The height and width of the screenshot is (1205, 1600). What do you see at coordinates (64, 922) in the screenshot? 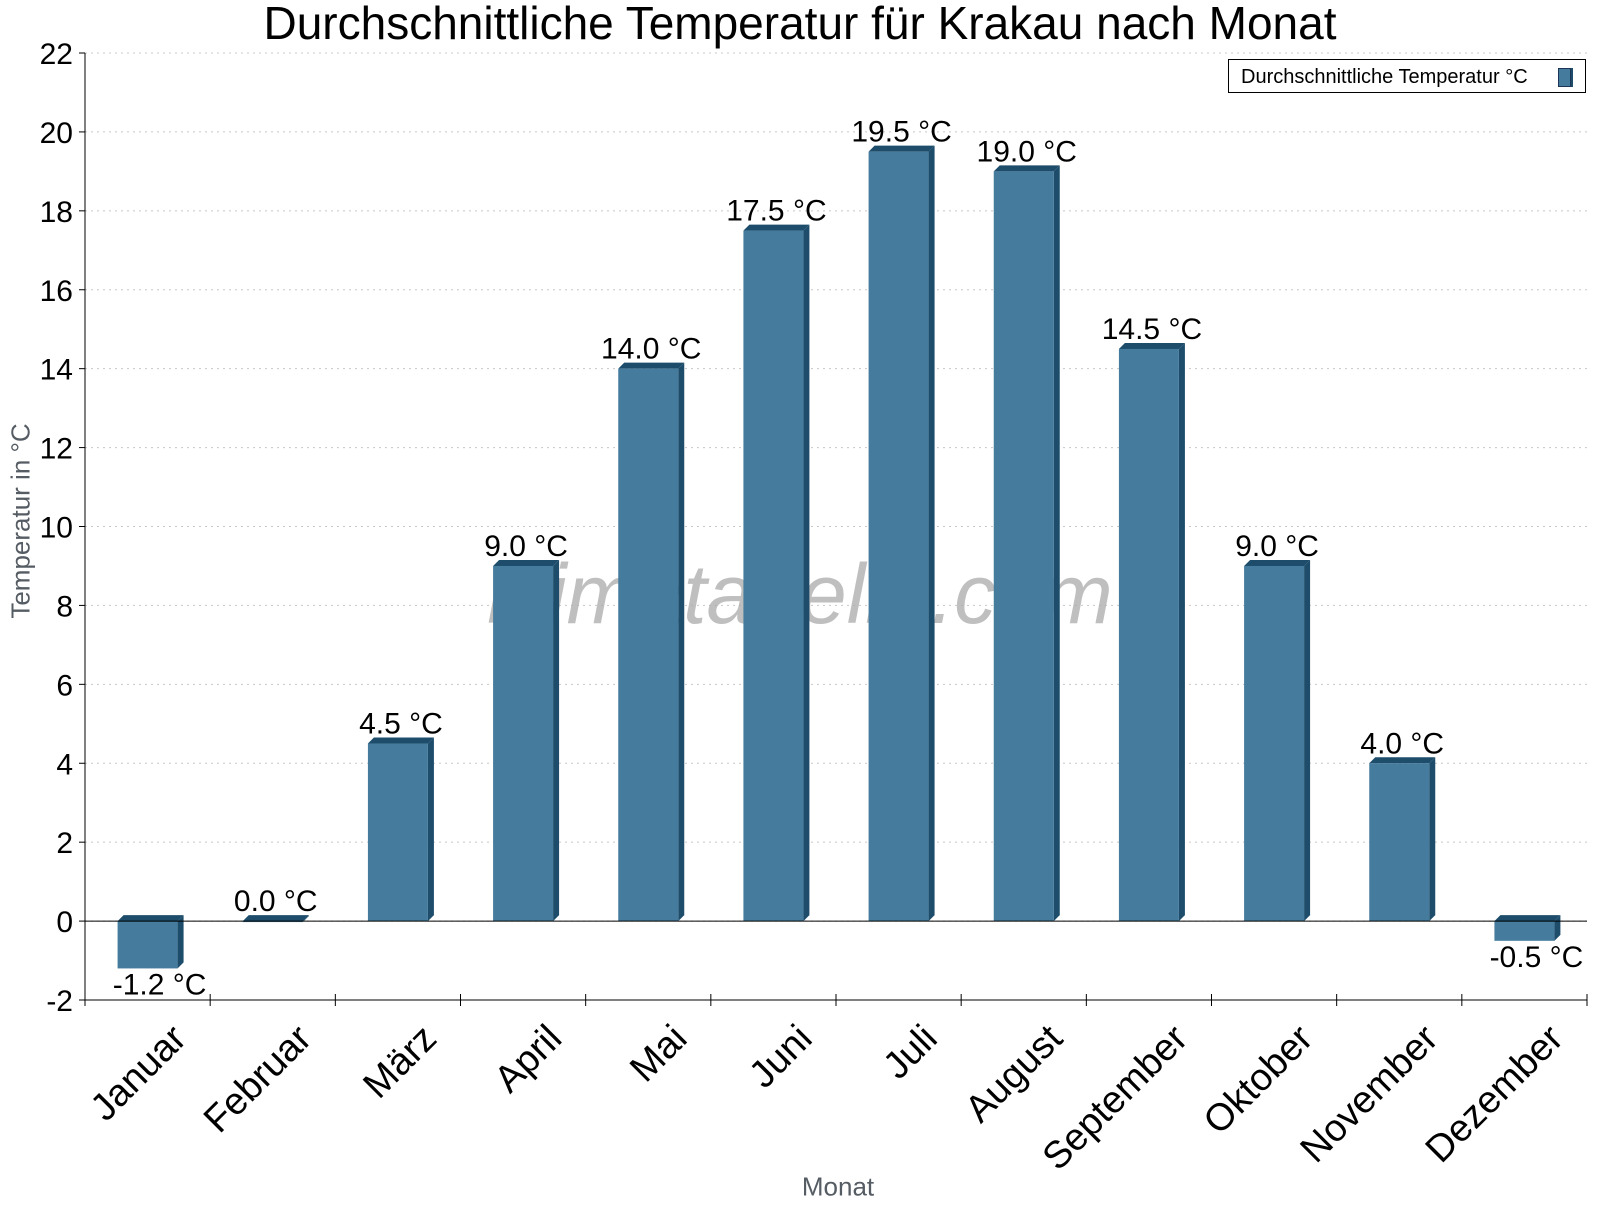
I see `y-tick-label: 0` at bounding box center [64, 922].